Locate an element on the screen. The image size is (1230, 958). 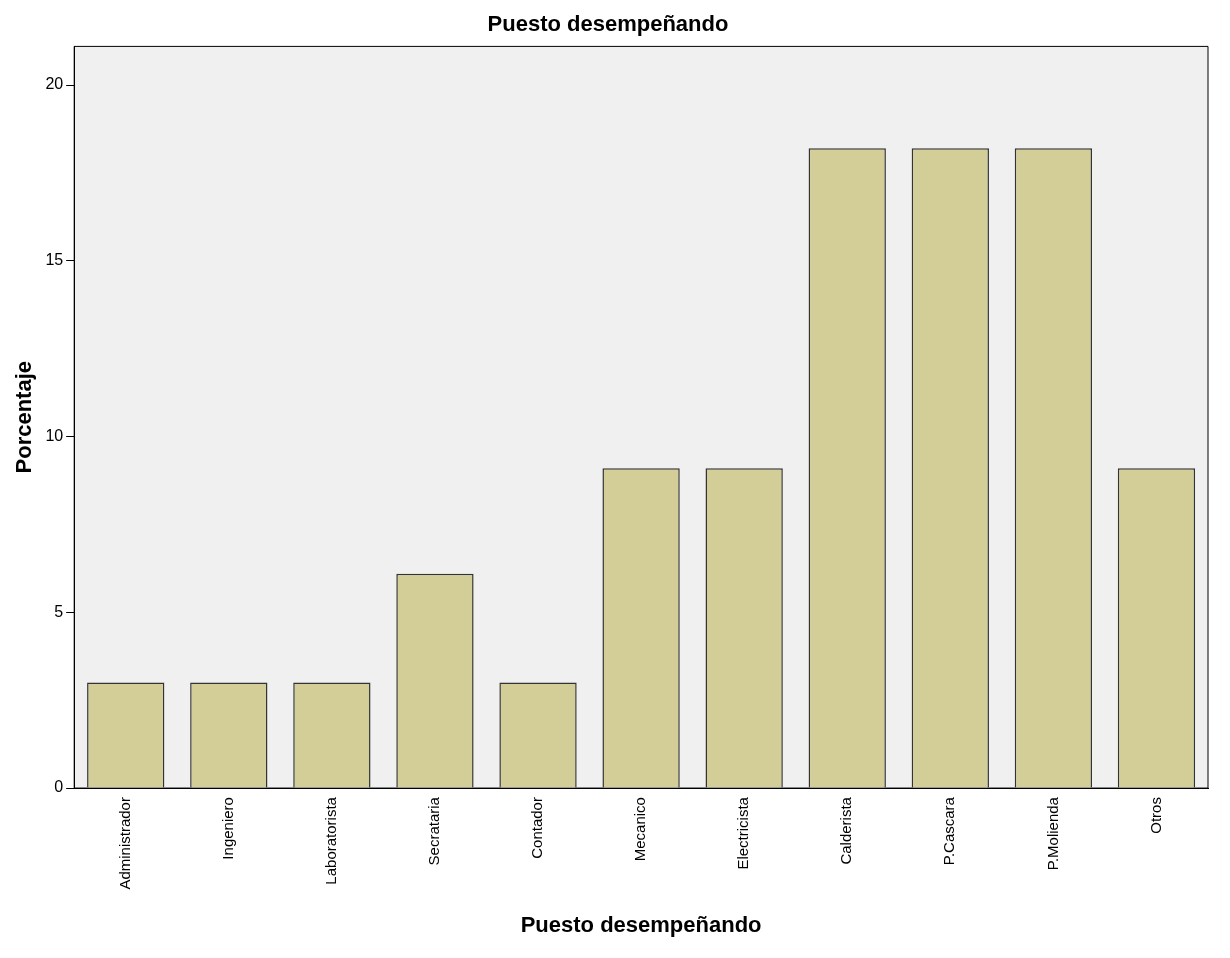
x-tick-label: P.Molienda is located at coordinates (1052, 833).